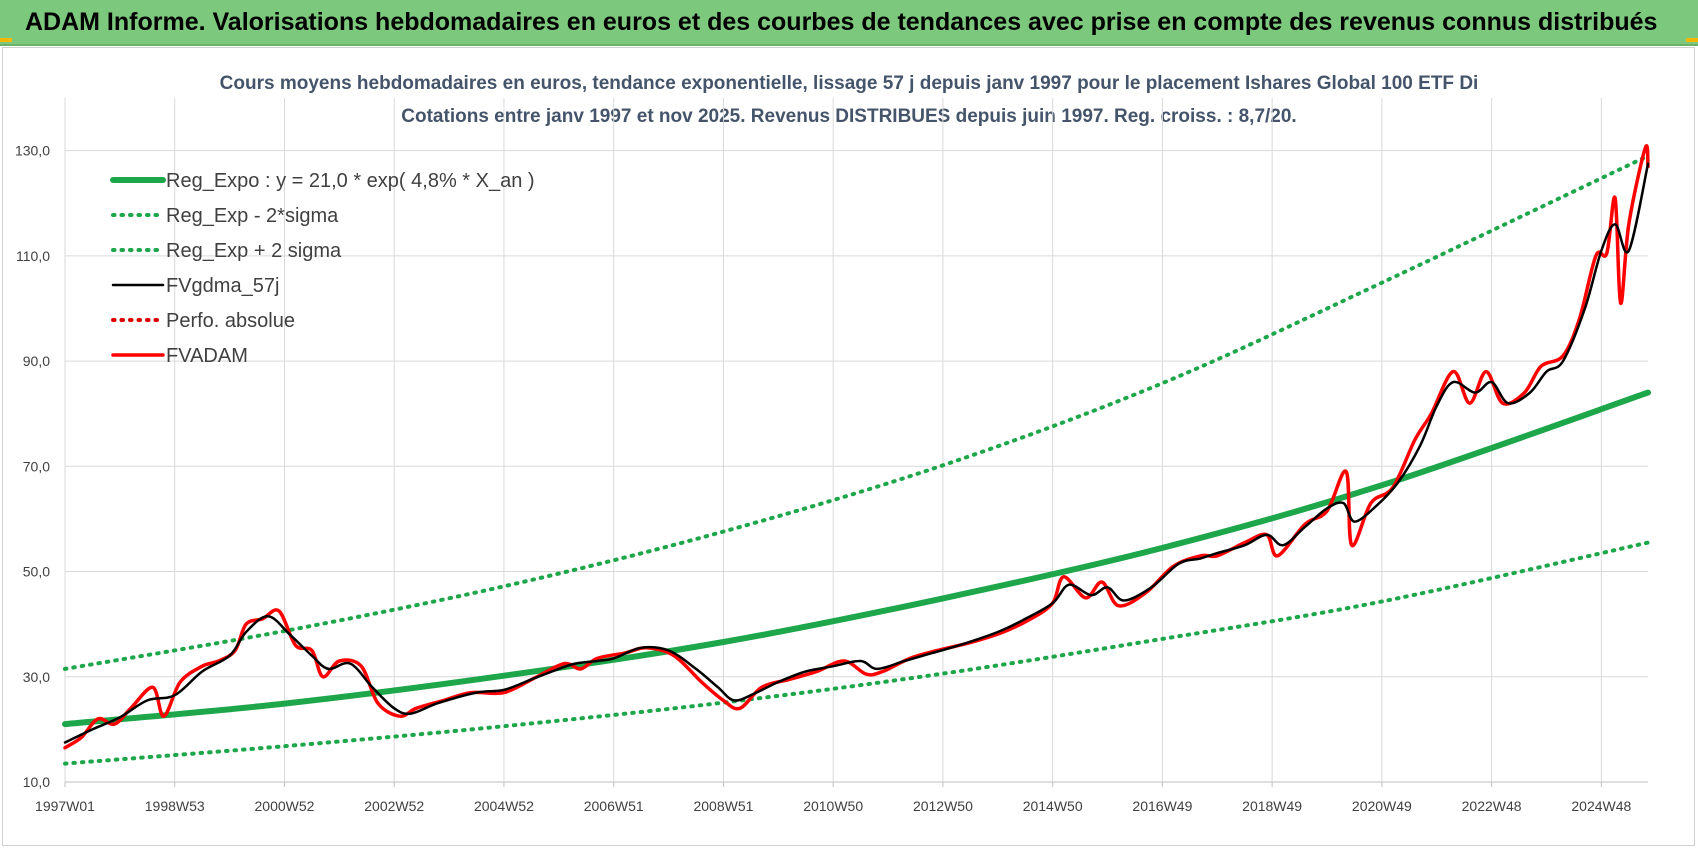  What do you see at coordinates (1382, 806) in the screenshot?
I see `x-tick-label: 2020W49` at bounding box center [1382, 806].